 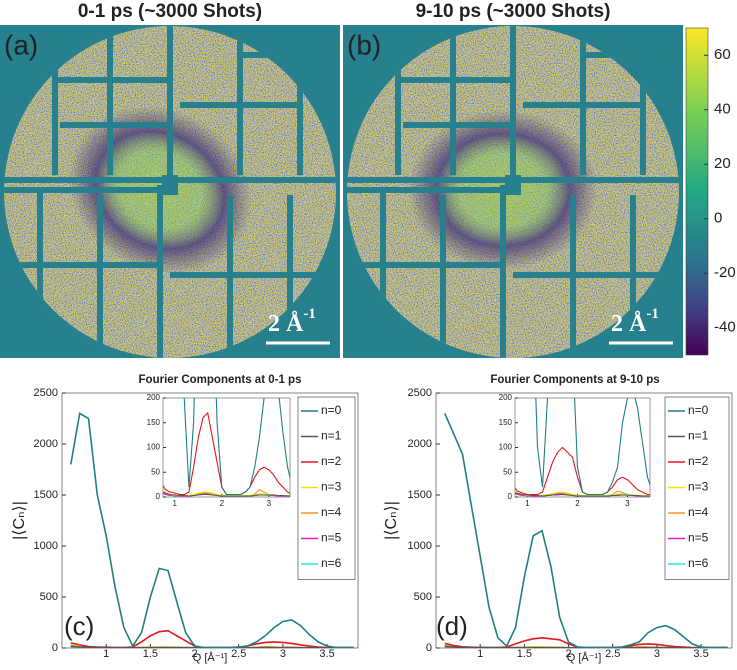 What do you see at coordinates (722, 109) in the screenshot?
I see `colorbar-tick-label: 40` at bounding box center [722, 109].